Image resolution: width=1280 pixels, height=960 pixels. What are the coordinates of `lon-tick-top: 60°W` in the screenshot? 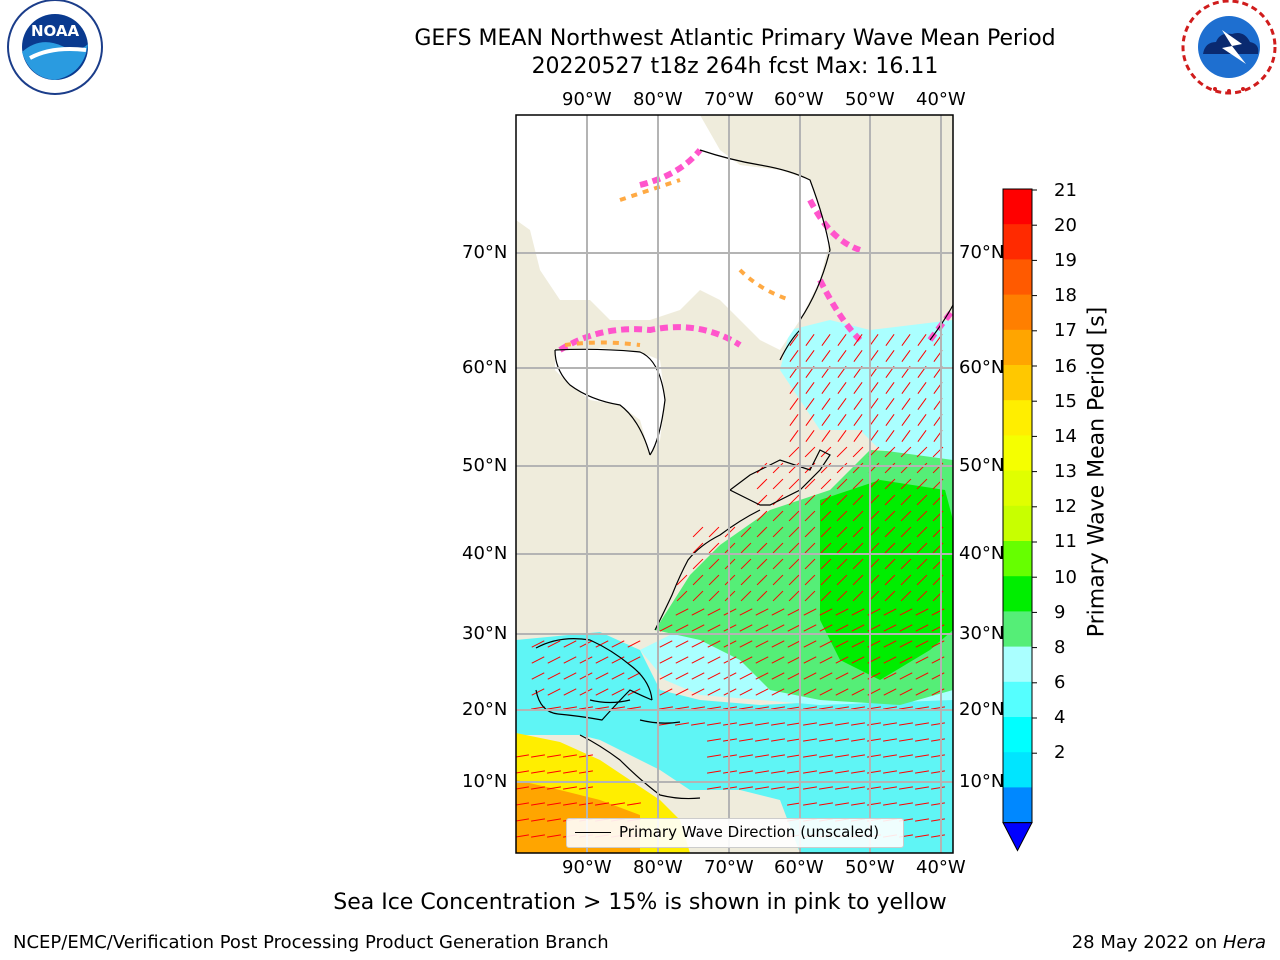 It's located at (799, 99).